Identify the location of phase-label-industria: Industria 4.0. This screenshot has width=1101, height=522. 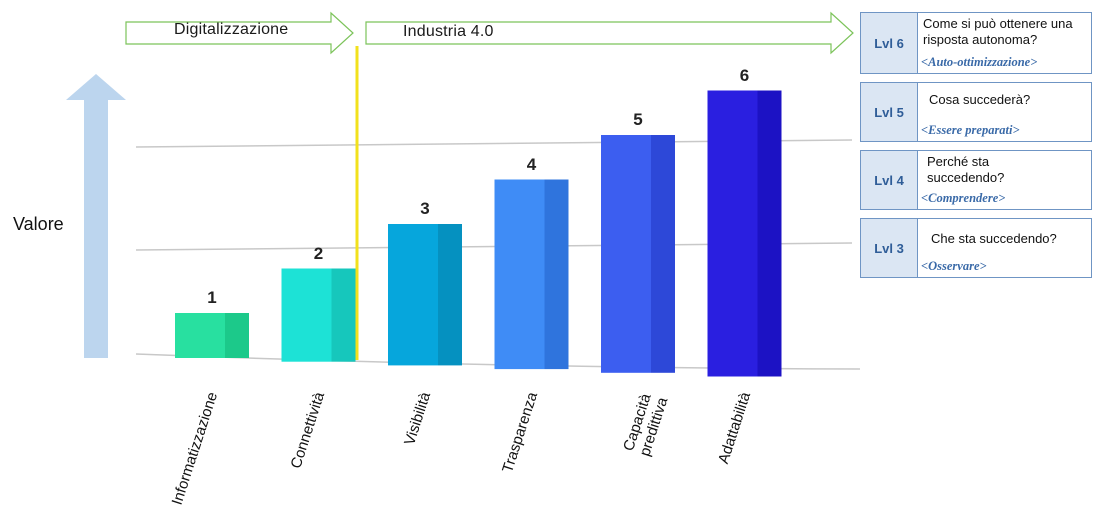
(448, 31).